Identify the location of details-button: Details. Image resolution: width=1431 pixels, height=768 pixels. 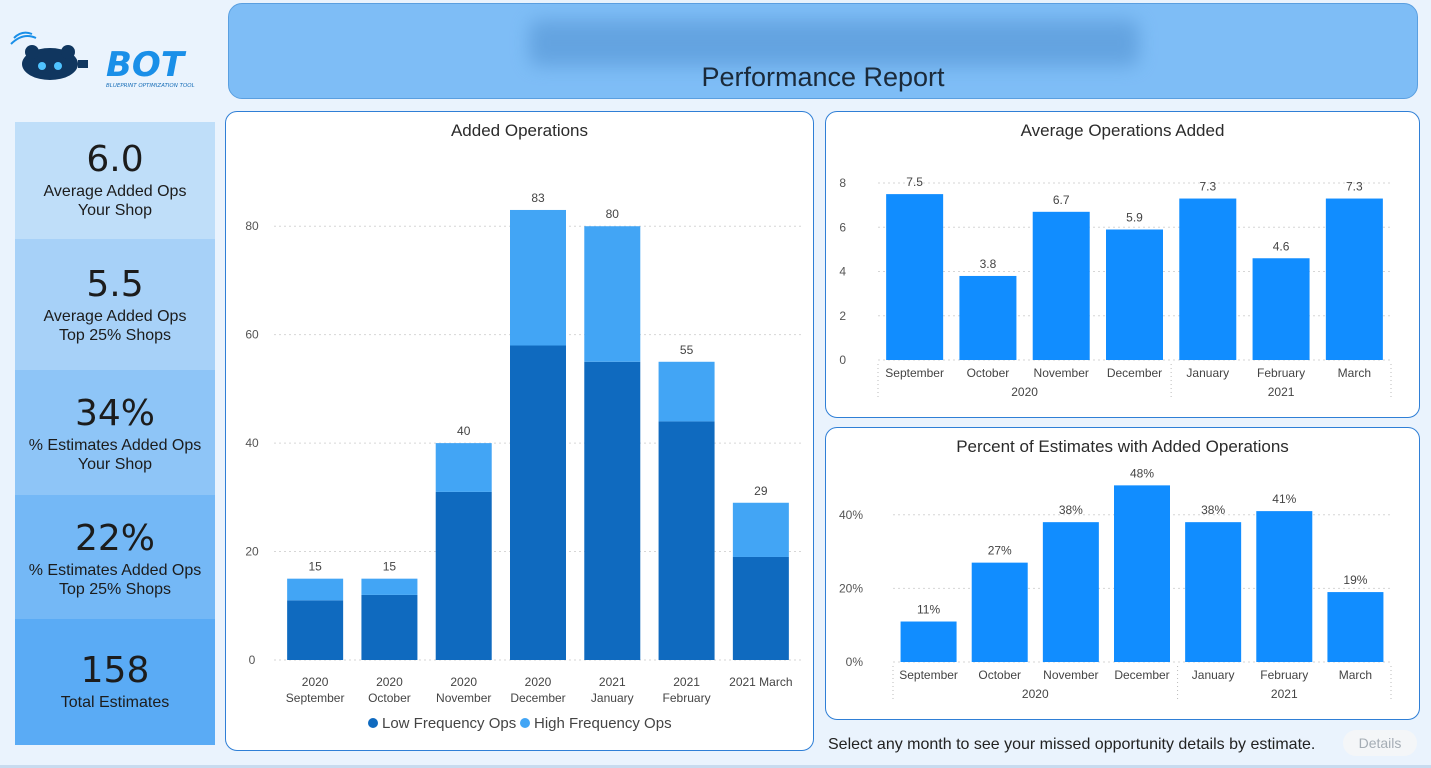
(1380, 743).